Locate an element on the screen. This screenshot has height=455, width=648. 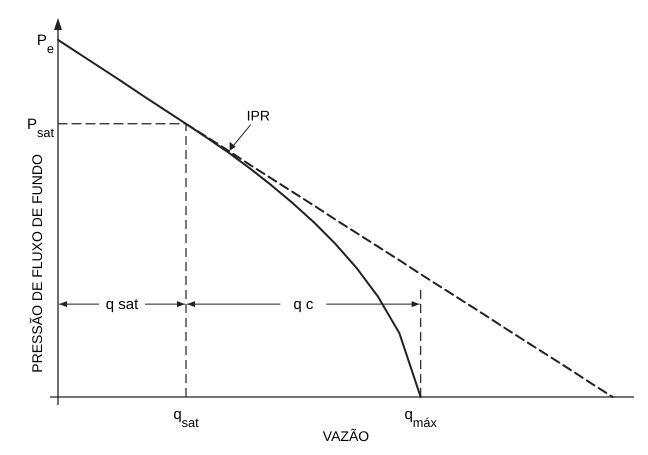
x-axis-title: VAZÃO is located at coordinates (346, 436).